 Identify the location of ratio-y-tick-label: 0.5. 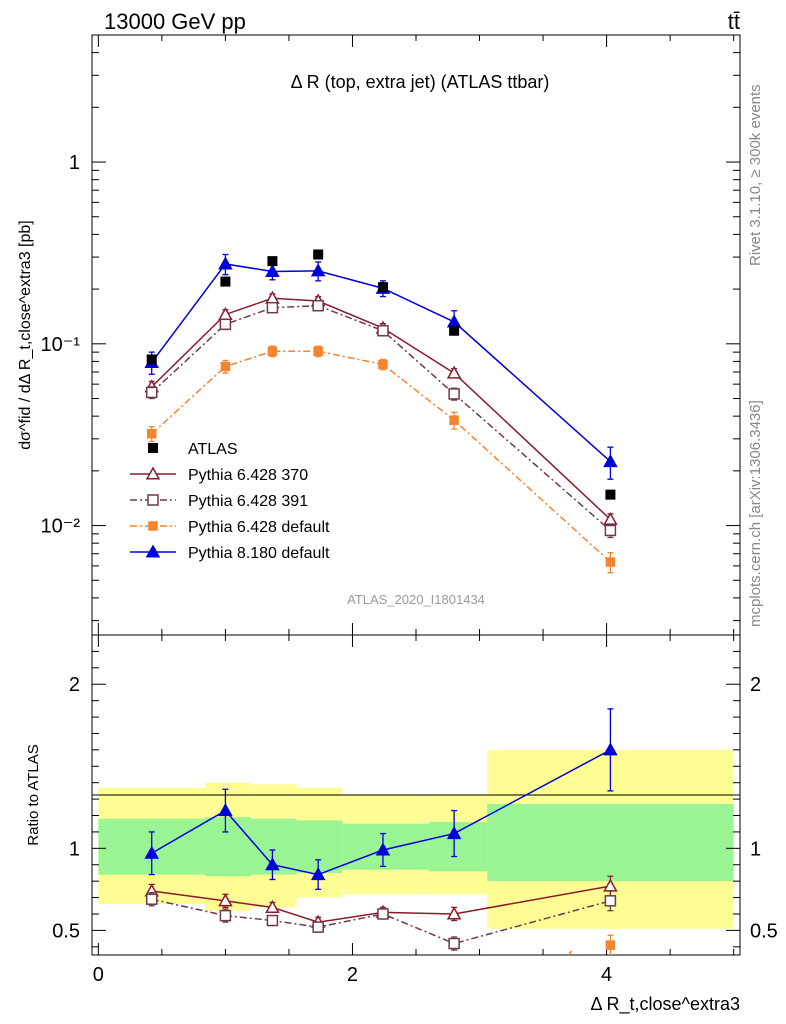
(66, 931).